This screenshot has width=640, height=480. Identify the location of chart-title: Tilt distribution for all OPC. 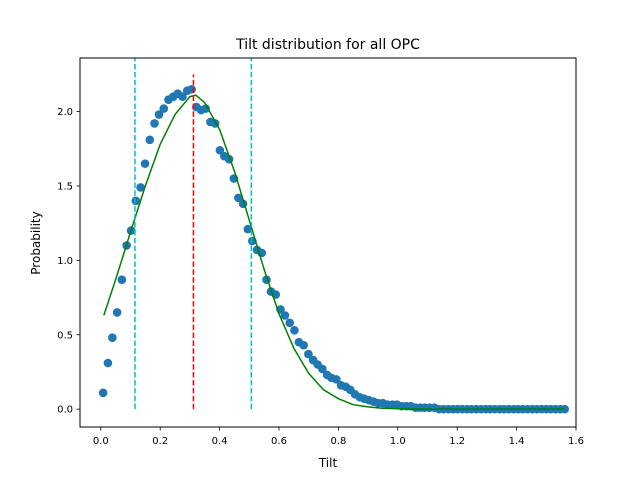
(327, 45).